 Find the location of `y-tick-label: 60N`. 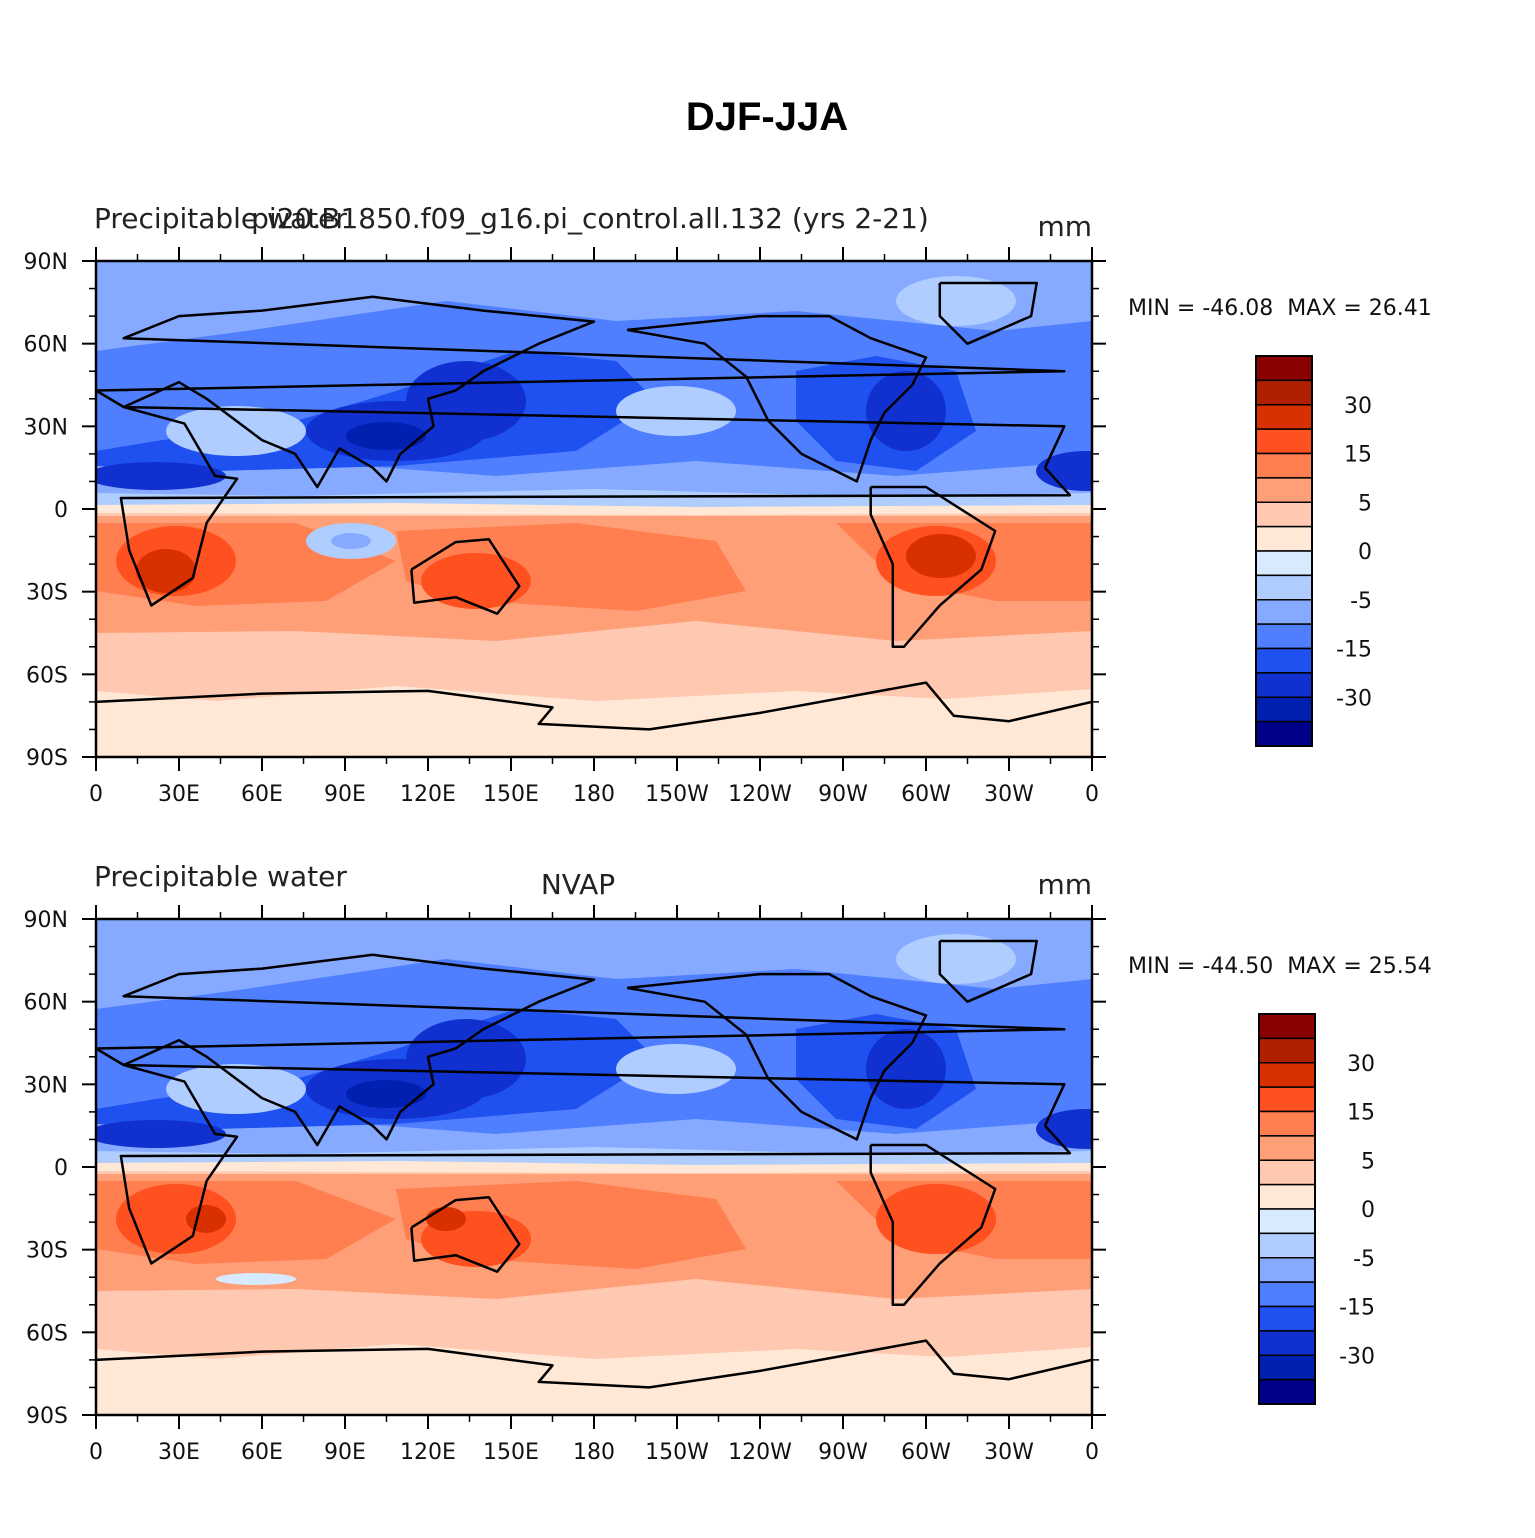

y-tick-label: 60N is located at coordinates (46, 345).